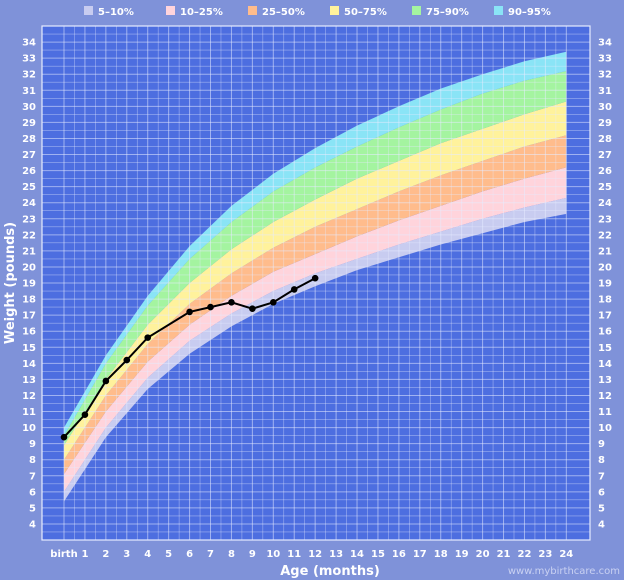 The image size is (624, 580). What do you see at coordinates (462, 554) in the screenshot?
I see `x-tick-label: 19` at bounding box center [462, 554].